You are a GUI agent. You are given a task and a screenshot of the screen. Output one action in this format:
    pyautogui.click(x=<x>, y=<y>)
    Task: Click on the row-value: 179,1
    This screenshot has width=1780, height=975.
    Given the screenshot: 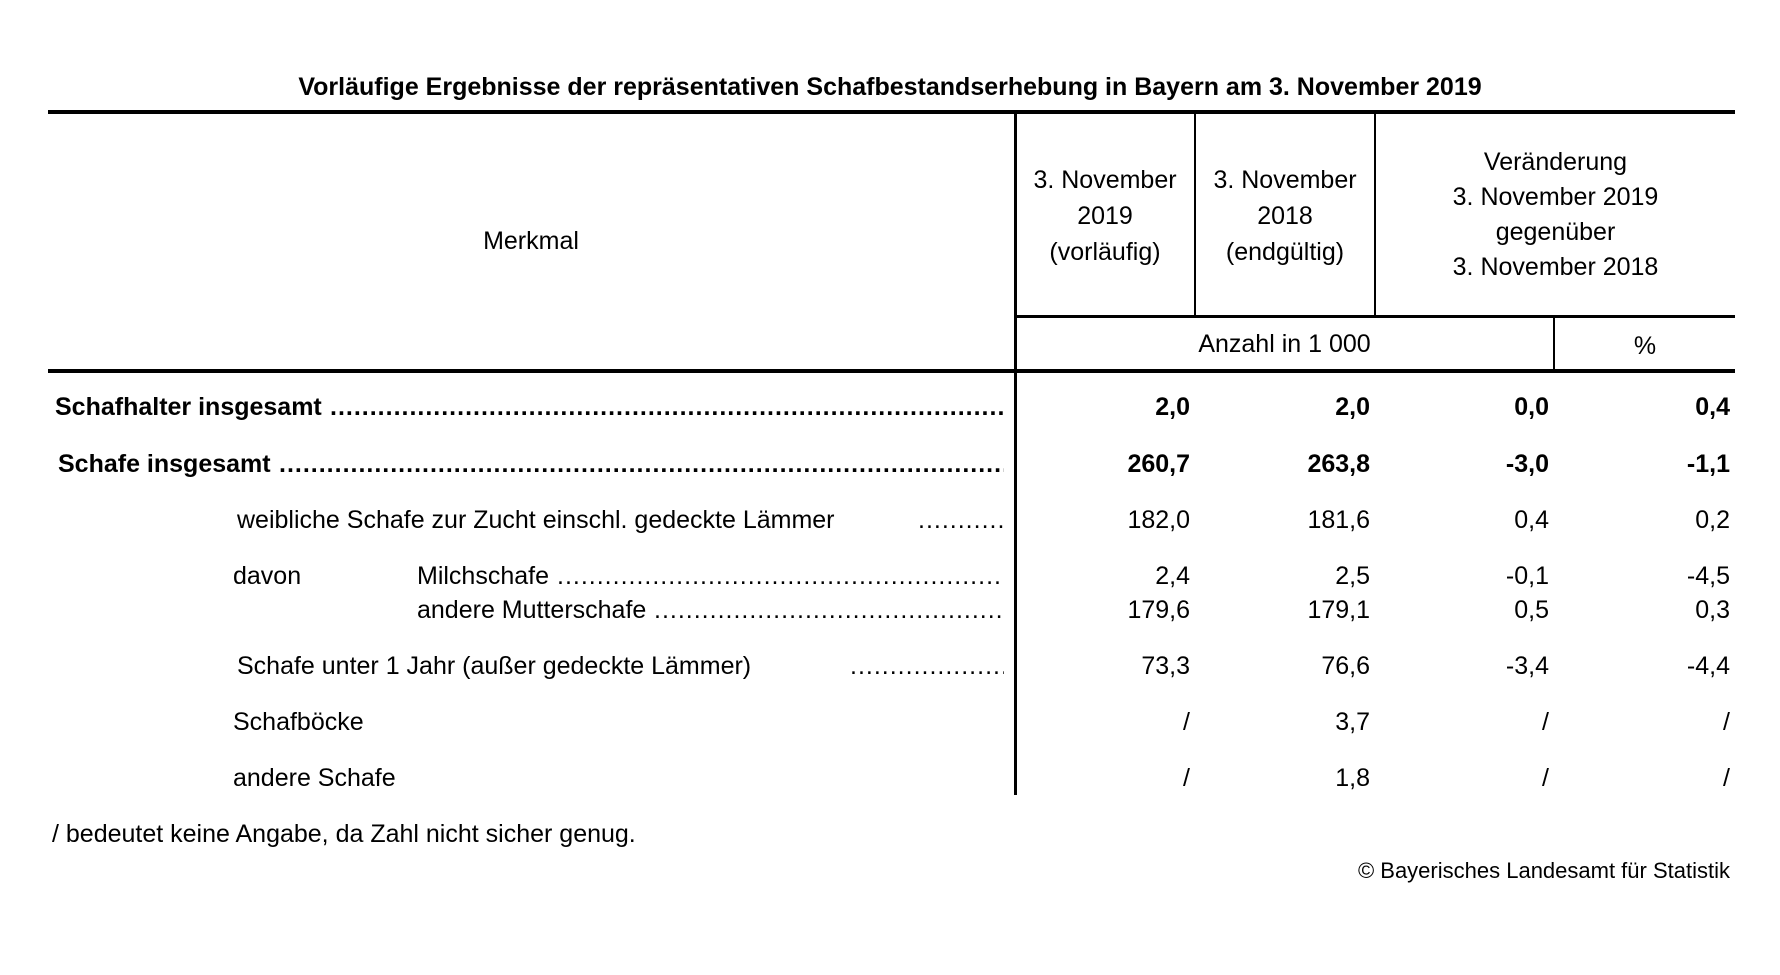 What is the action you would take?
    pyautogui.click(x=1338, y=610)
    